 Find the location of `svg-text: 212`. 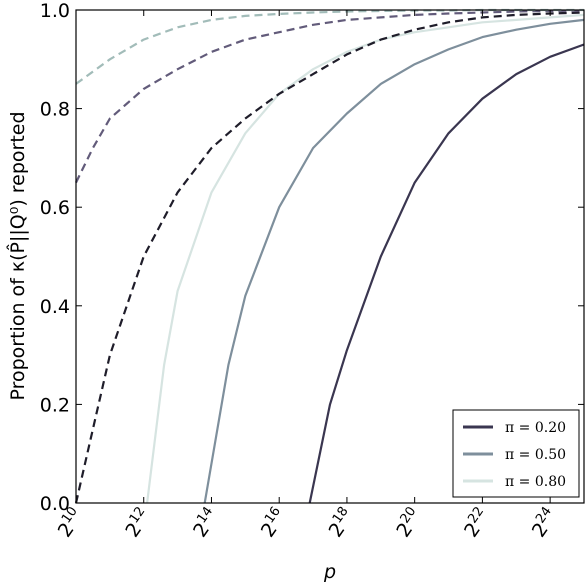

svg-text: 212 is located at coordinates (138, 522).